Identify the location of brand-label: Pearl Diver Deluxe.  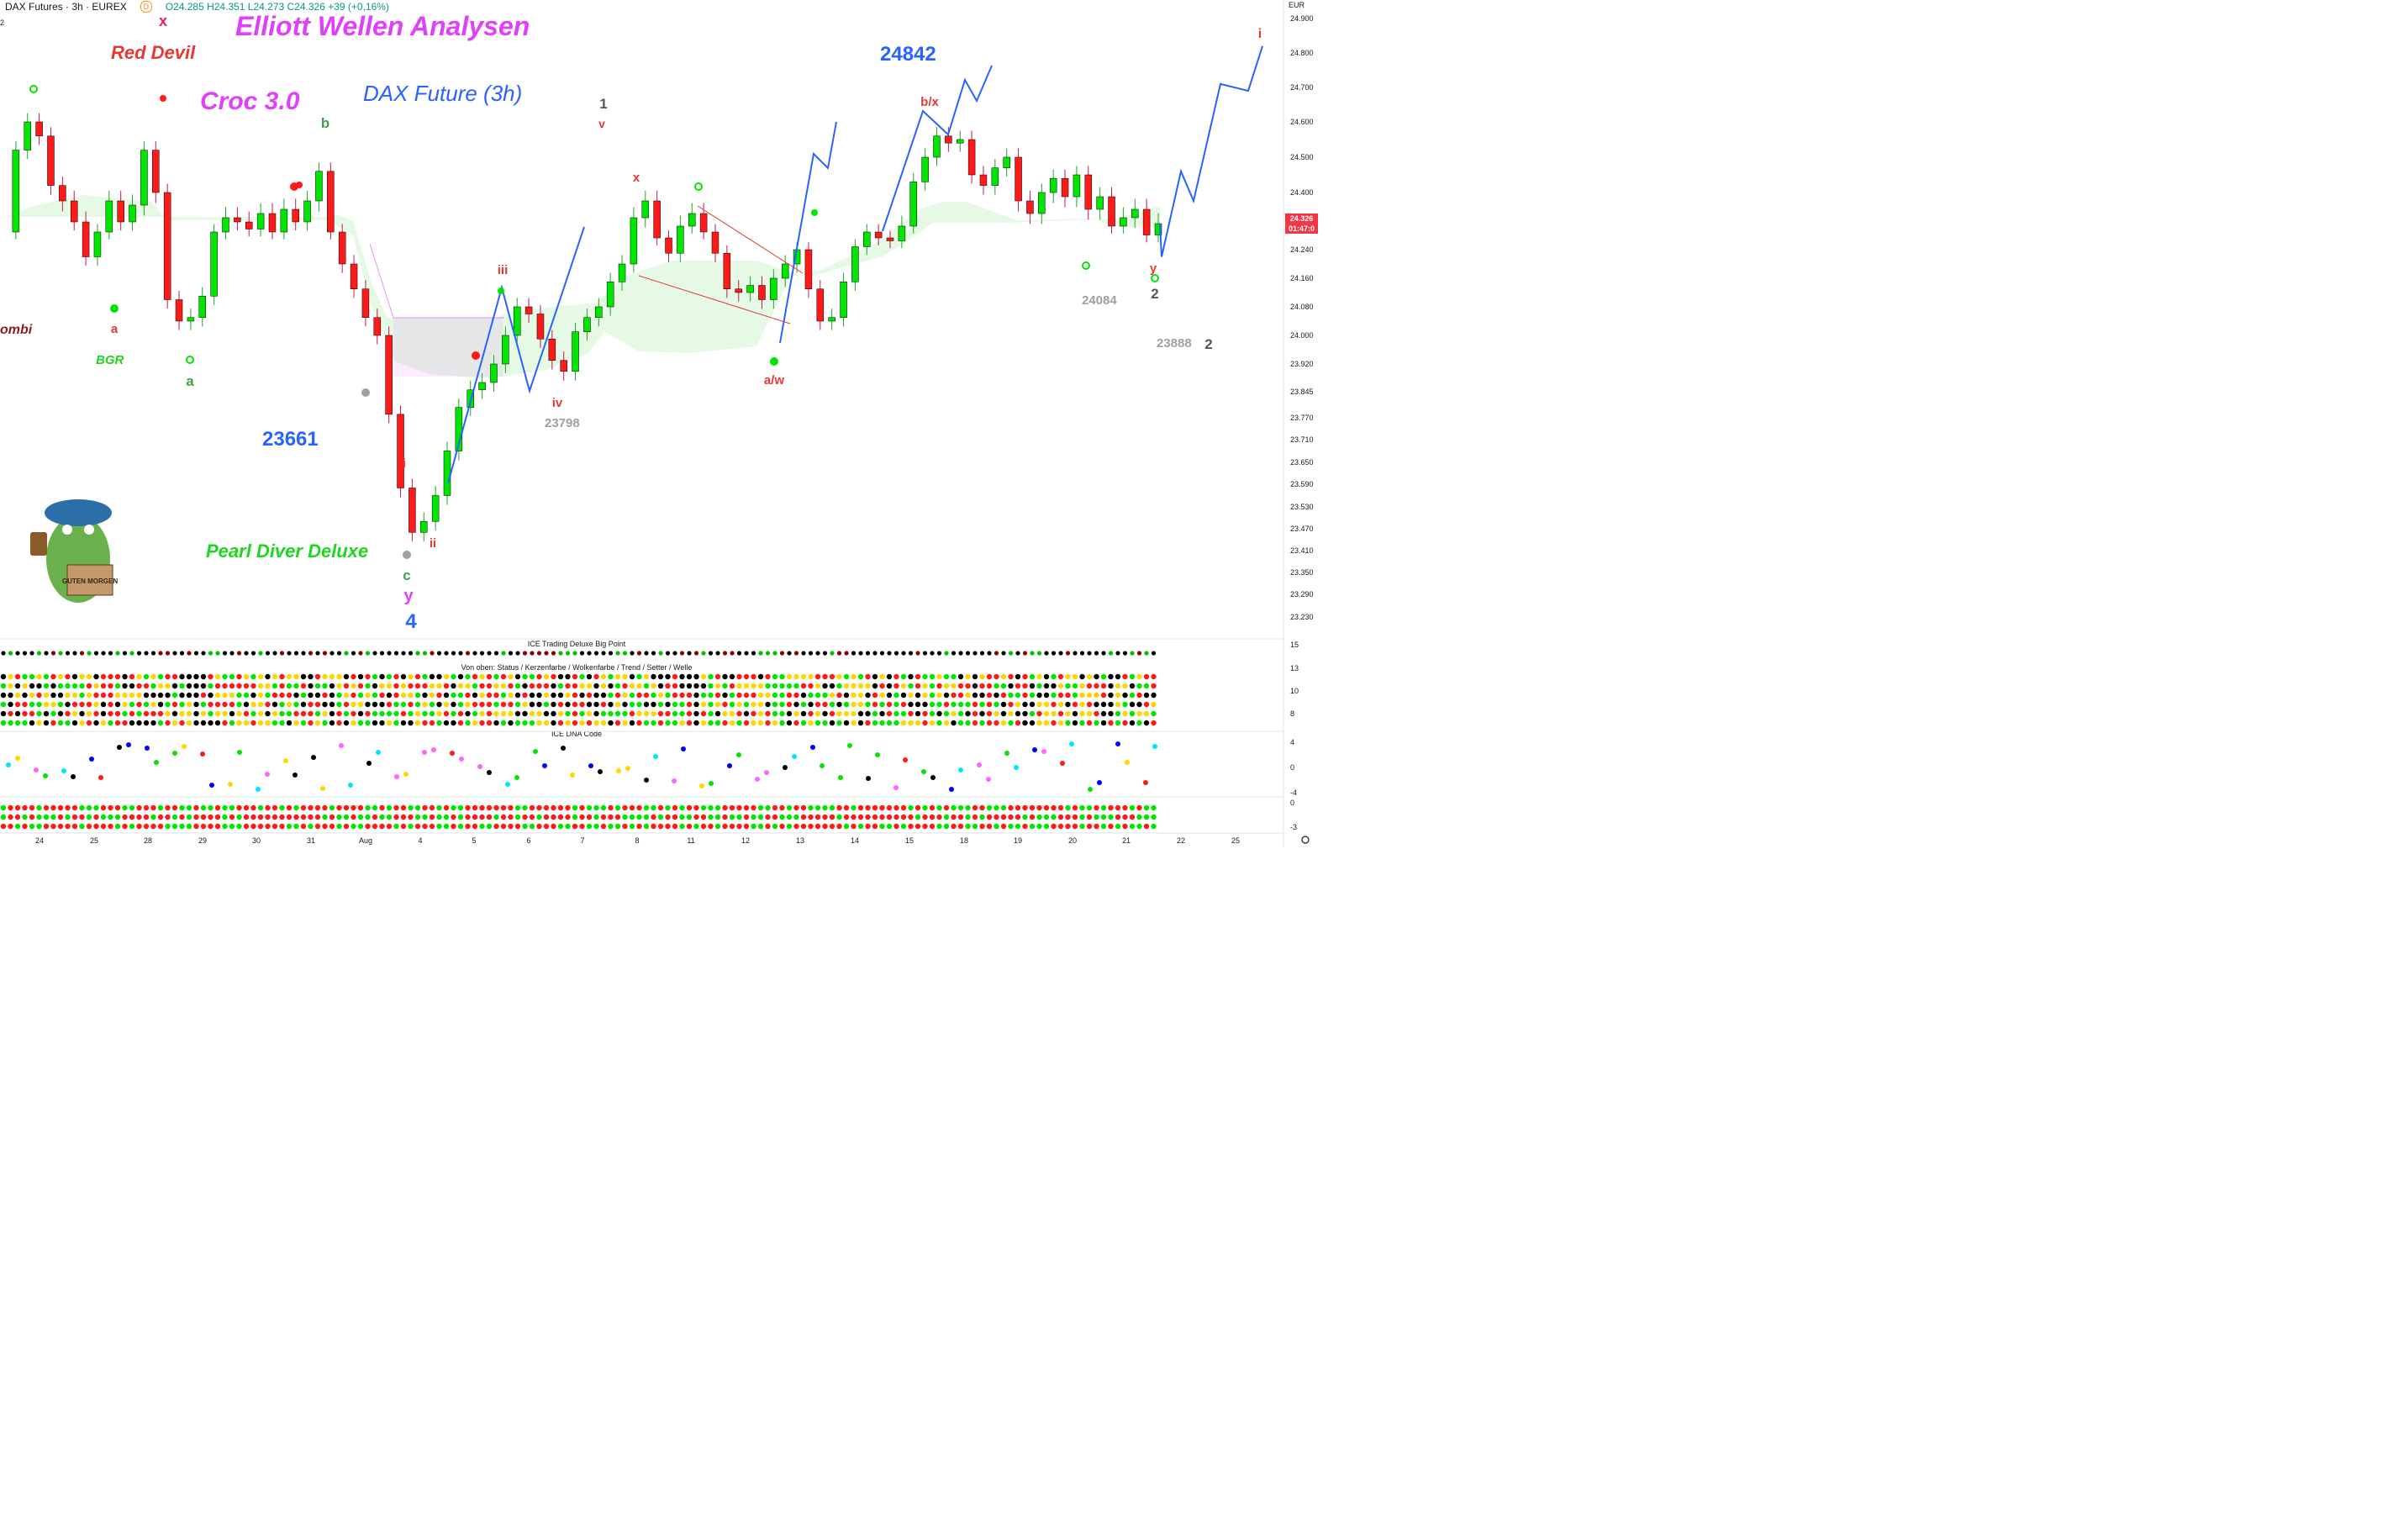
(287, 551).